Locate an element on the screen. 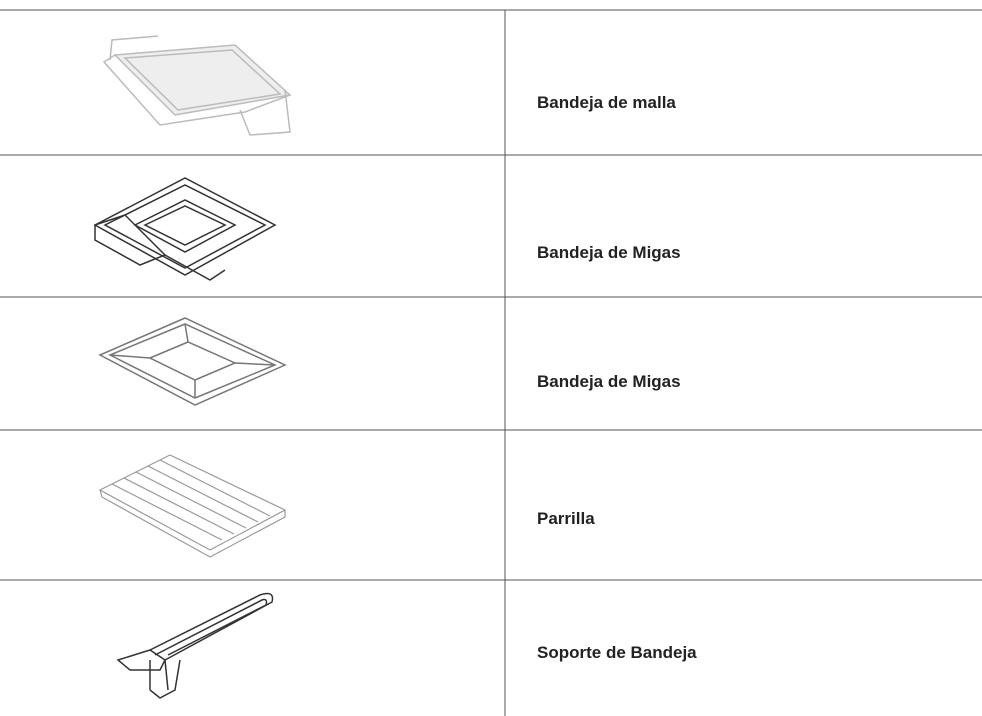 The width and height of the screenshot is (982, 716). row-label: Bandeja de malla is located at coordinates (606, 102).